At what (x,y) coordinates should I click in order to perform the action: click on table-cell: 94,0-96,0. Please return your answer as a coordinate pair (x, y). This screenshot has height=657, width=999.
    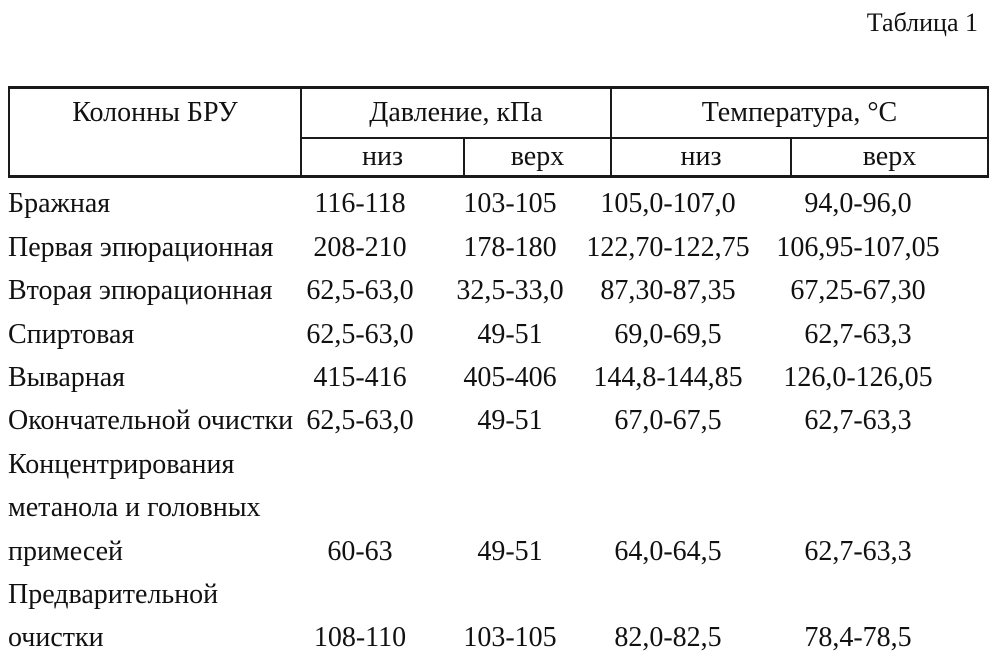
    Looking at the image, I should click on (858, 204).